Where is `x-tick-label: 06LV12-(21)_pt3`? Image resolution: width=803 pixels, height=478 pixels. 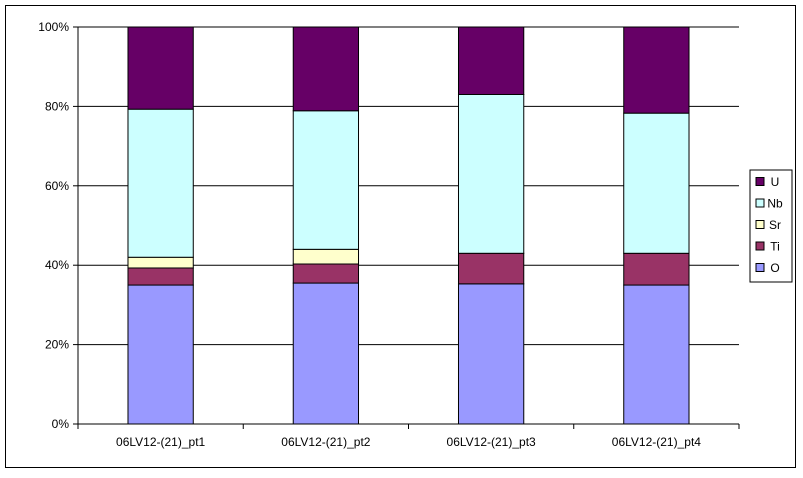 x-tick-label: 06LV12-(21)_pt3 is located at coordinates (492, 442).